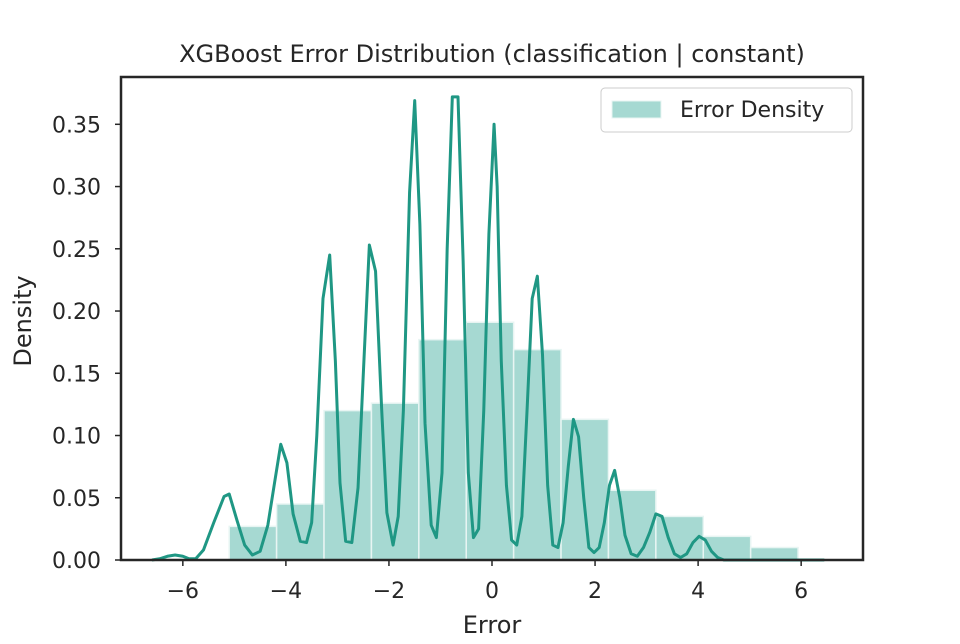  Describe the element at coordinates (389, 591) in the screenshot. I see `x-tick-label: −2` at that location.